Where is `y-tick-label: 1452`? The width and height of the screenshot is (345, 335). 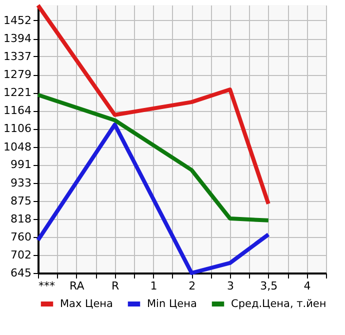
y-tick-label: 1452 is located at coordinates (18, 20).